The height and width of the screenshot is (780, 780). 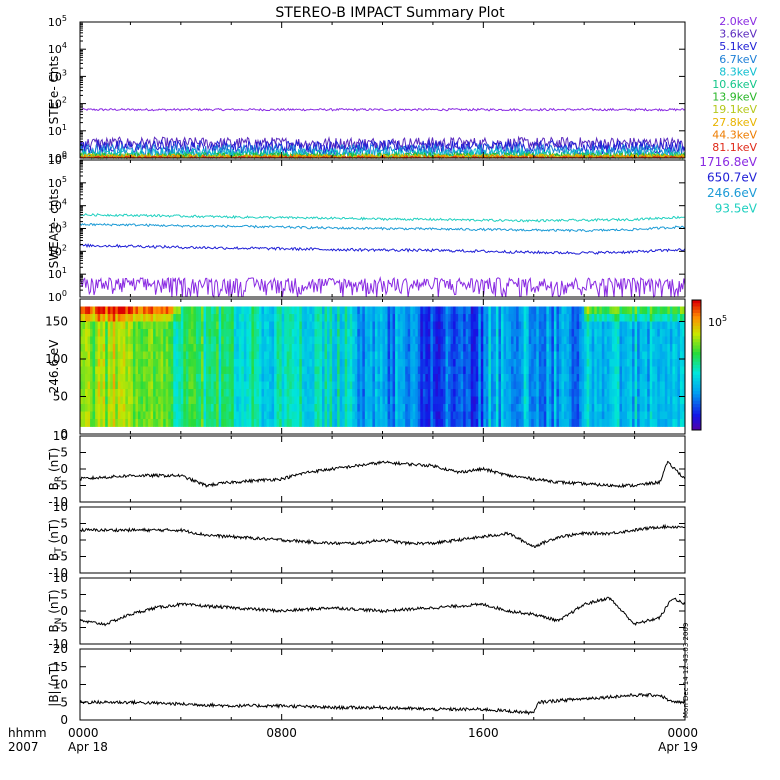 I want to click on ste-ytick-exp: 4, so click(x=64, y=45).